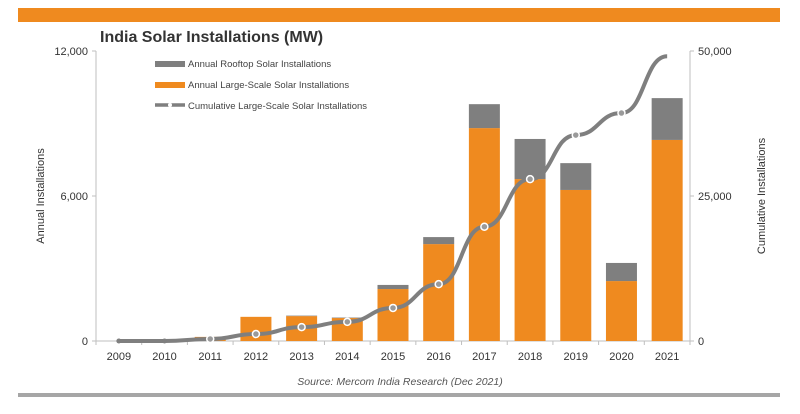 Image resolution: width=800 pixels, height=414 pixels. What do you see at coordinates (715, 52) in the screenshot?
I see `y2-tick-label: 50,000` at bounding box center [715, 52].